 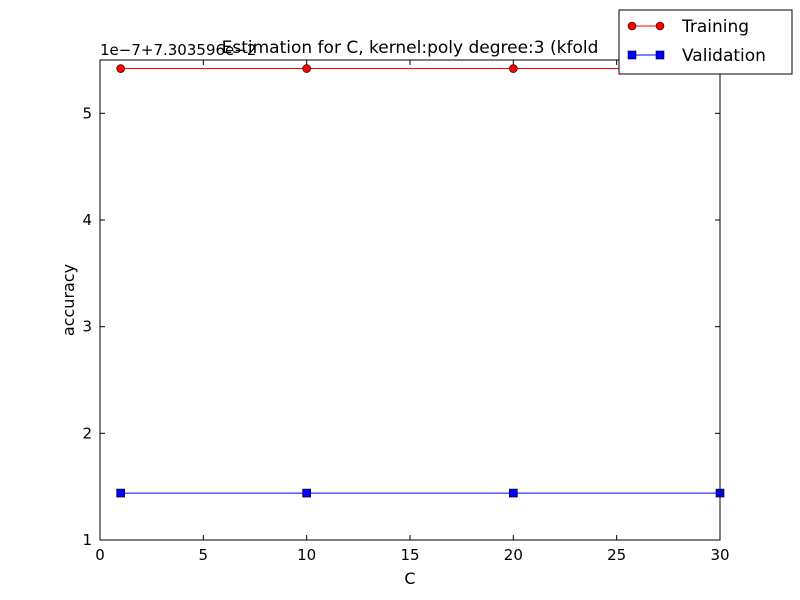 I want to click on y-tick-label: 4, so click(x=87, y=220).